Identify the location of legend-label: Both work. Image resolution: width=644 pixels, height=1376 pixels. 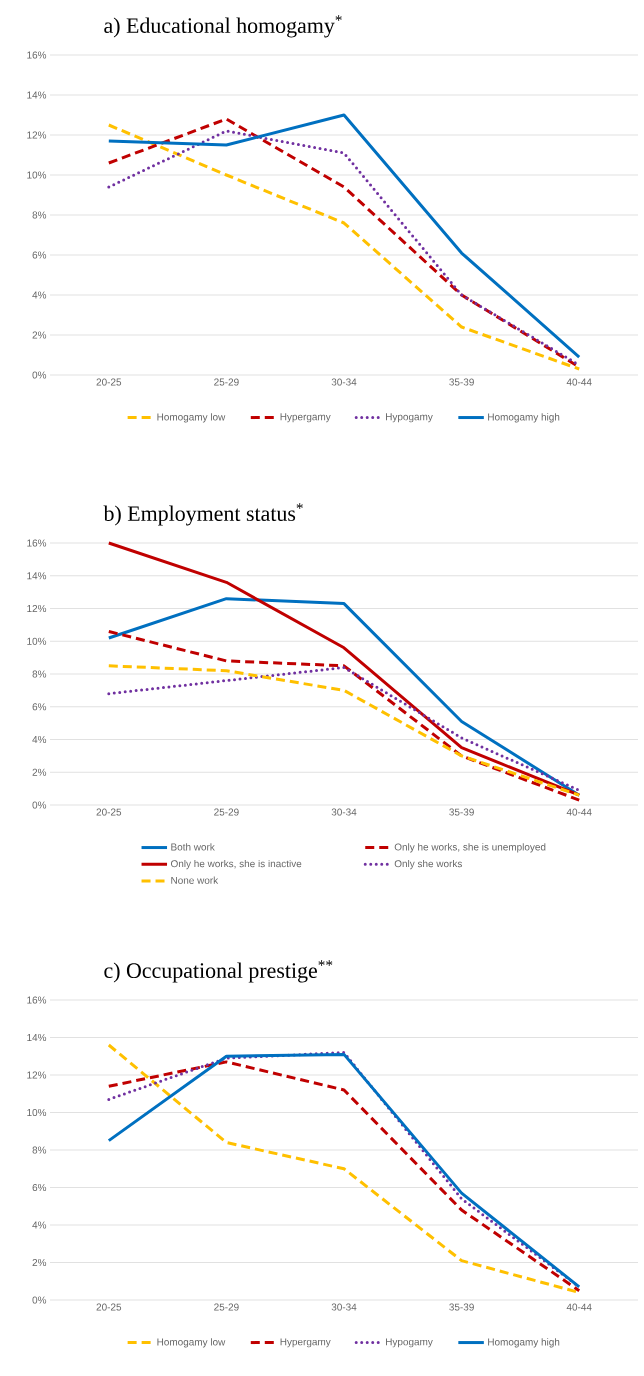
(193, 847).